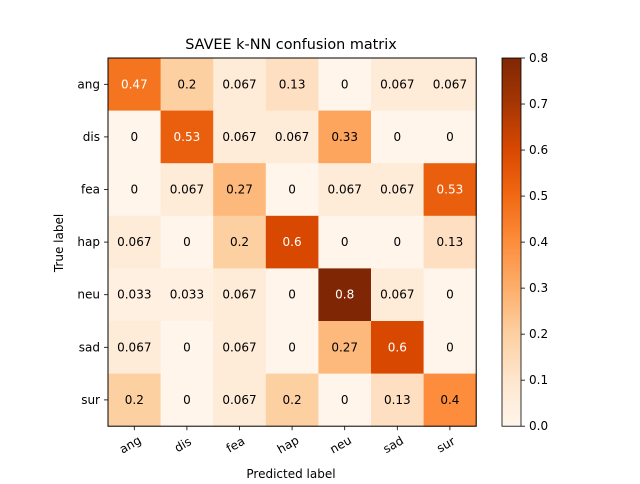 This screenshot has height=484, width=640. Describe the element at coordinates (88, 84) in the screenshot. I see `y-tick-label: ang` at that location.